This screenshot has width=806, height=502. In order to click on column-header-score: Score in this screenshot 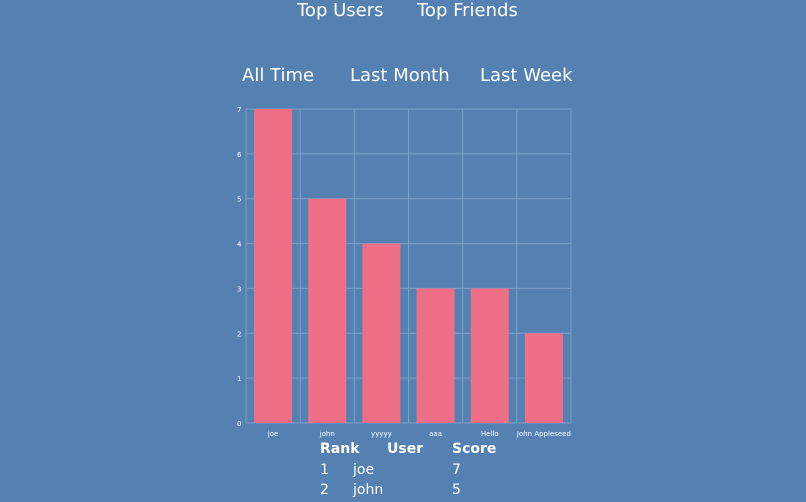, I will do `click(474, 449)`.